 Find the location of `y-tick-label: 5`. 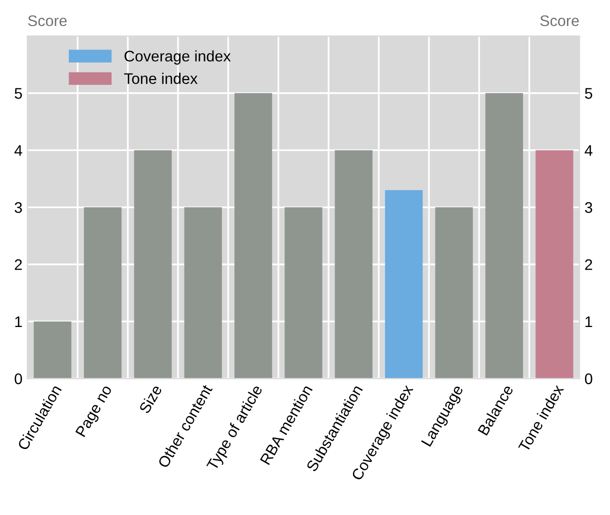

y-tick-label: 5 is located at coordinates (18, 93).